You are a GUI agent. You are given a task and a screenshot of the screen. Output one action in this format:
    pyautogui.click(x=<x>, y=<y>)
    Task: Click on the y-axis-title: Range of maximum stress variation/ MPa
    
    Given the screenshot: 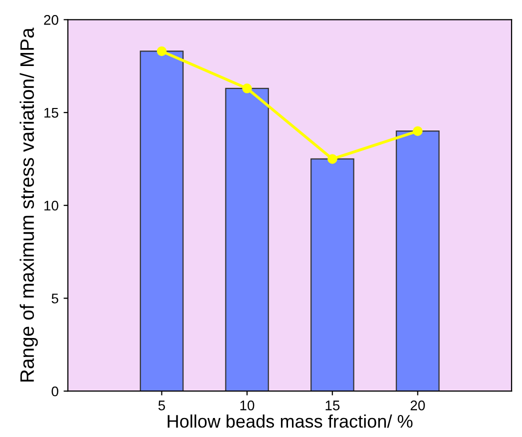 What is the action you would take?
    pyautogui.click(x=29, y=205)
    